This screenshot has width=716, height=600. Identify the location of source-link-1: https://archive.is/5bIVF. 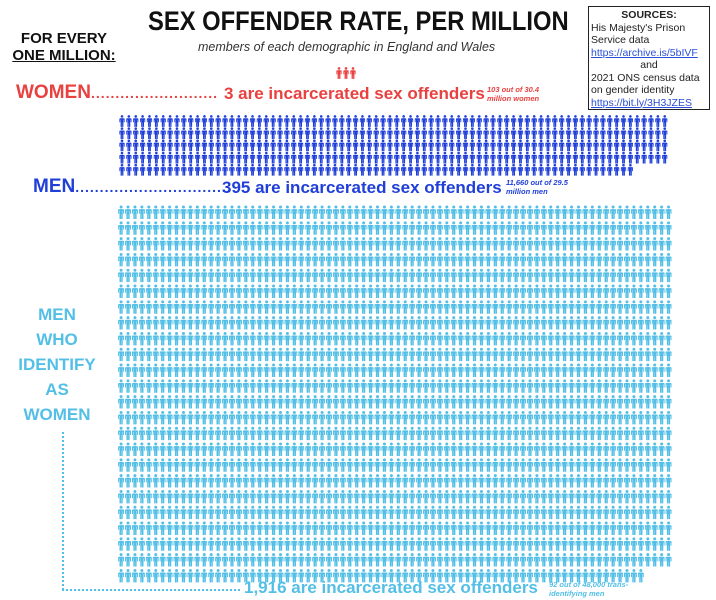
(644, 52).